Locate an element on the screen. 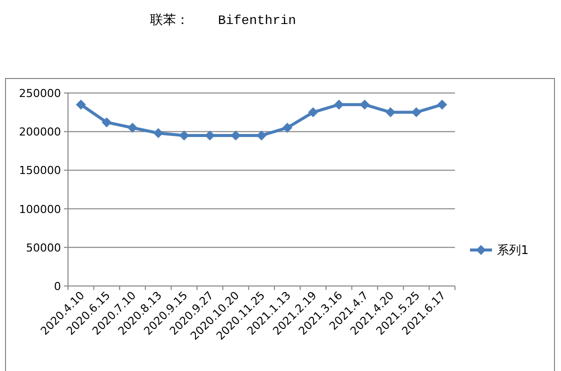  title: 联苯： is located at coordinates (169, 20).